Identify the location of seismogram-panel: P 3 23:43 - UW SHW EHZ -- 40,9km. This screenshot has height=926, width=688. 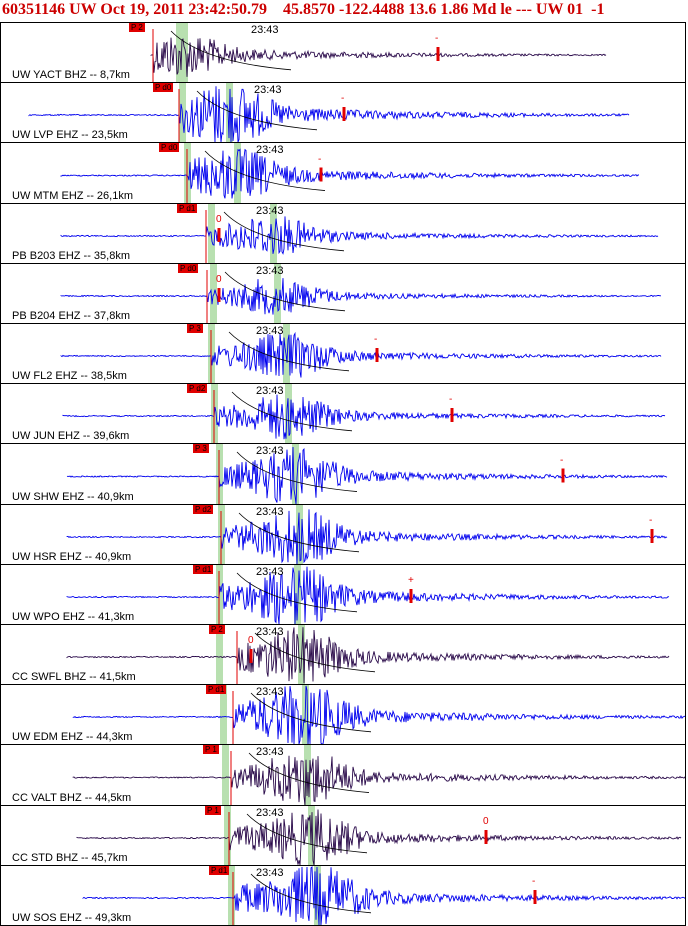
(343, 474).